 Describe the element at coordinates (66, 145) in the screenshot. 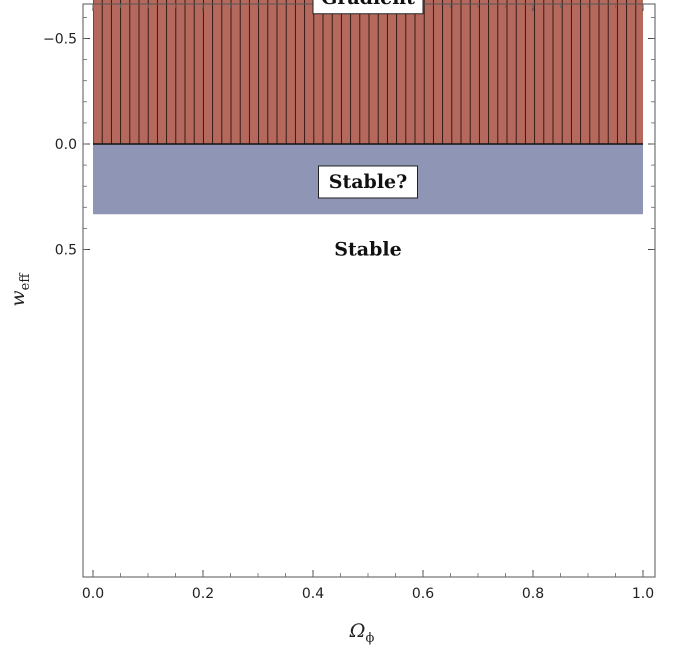

I see `y-tick-label: 0.0` at that location.